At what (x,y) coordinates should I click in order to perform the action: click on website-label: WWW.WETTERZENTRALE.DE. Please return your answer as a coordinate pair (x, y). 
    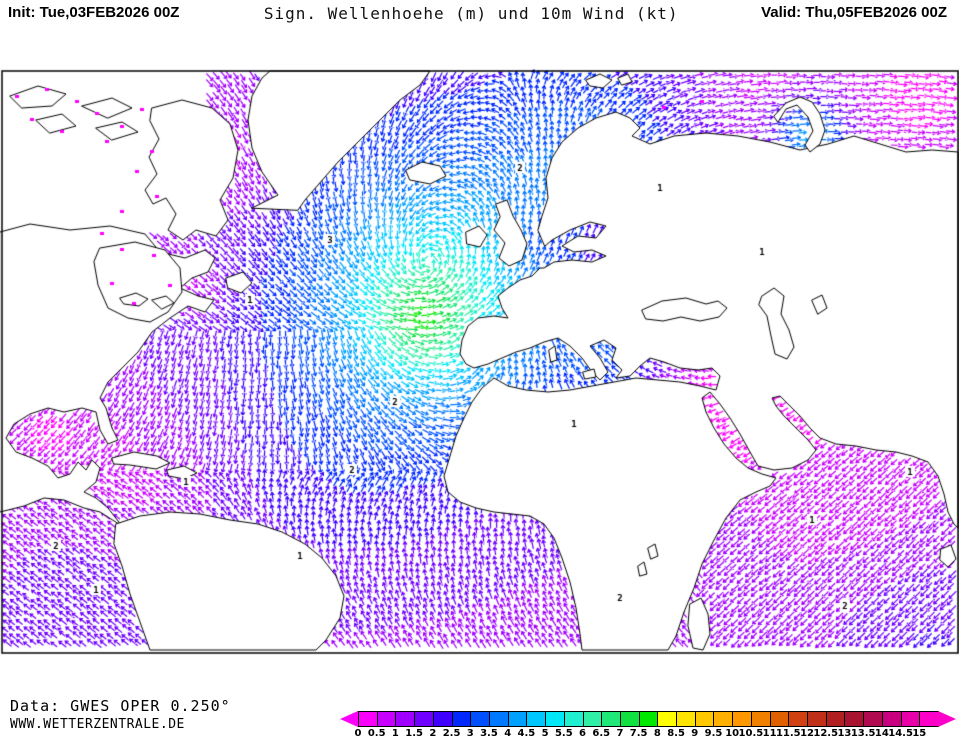
    Looking at the image, I should click on (97, 724).